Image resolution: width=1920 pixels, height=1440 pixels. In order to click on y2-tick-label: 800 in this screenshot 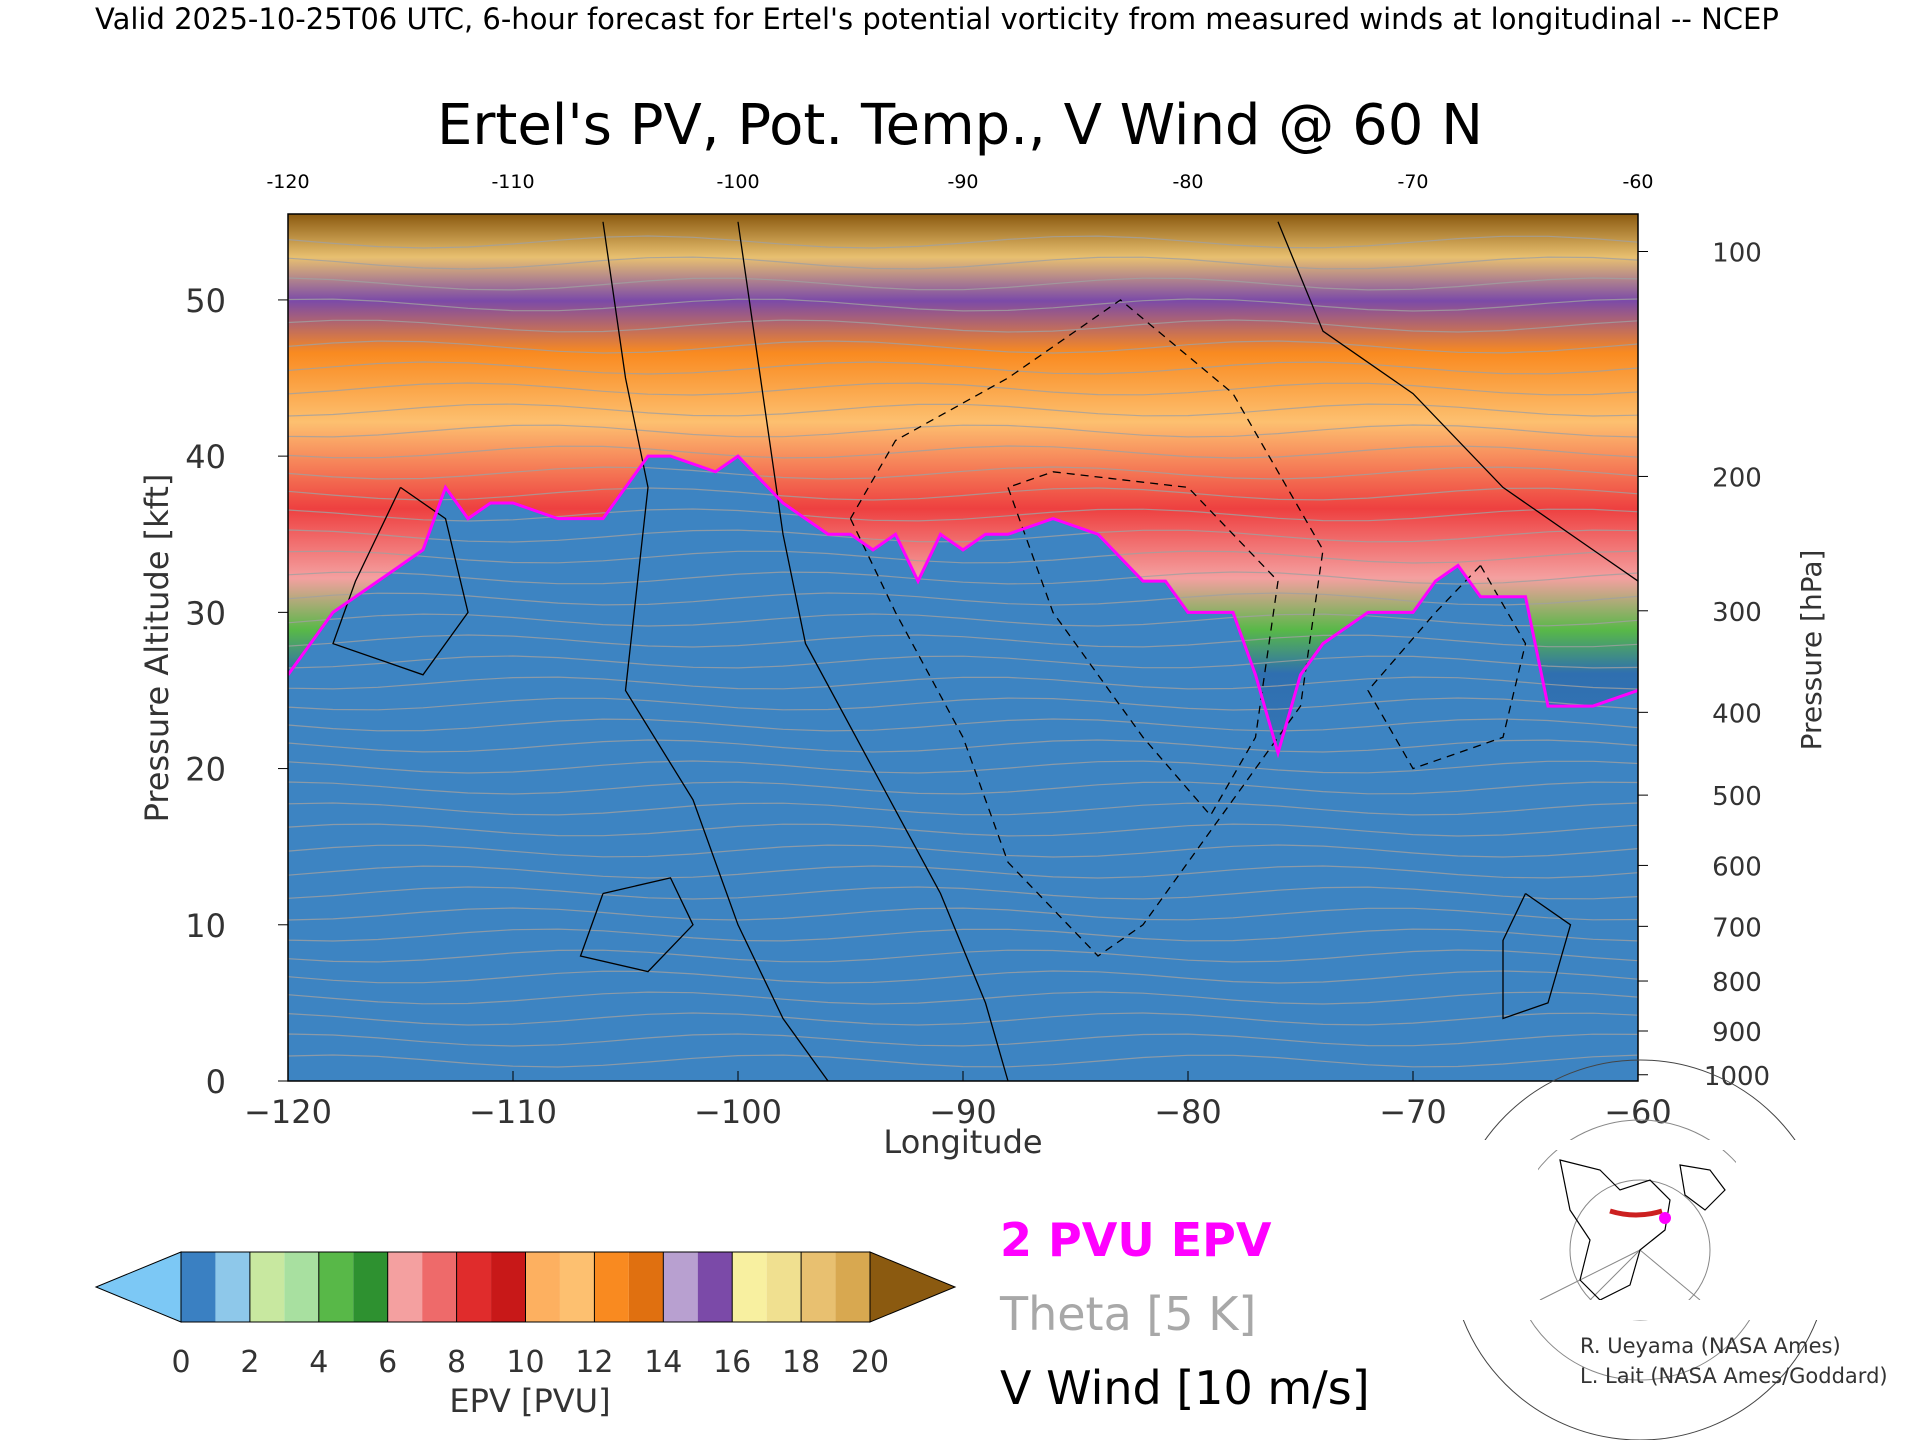, I will do `click(1737, 983)`.